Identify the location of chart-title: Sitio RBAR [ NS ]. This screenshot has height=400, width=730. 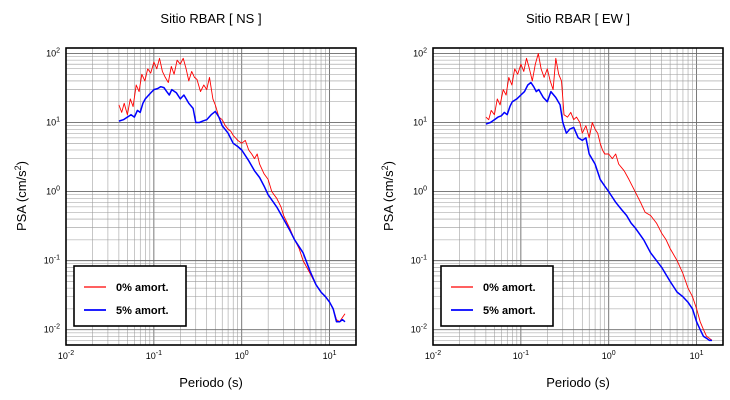
(210, 18).